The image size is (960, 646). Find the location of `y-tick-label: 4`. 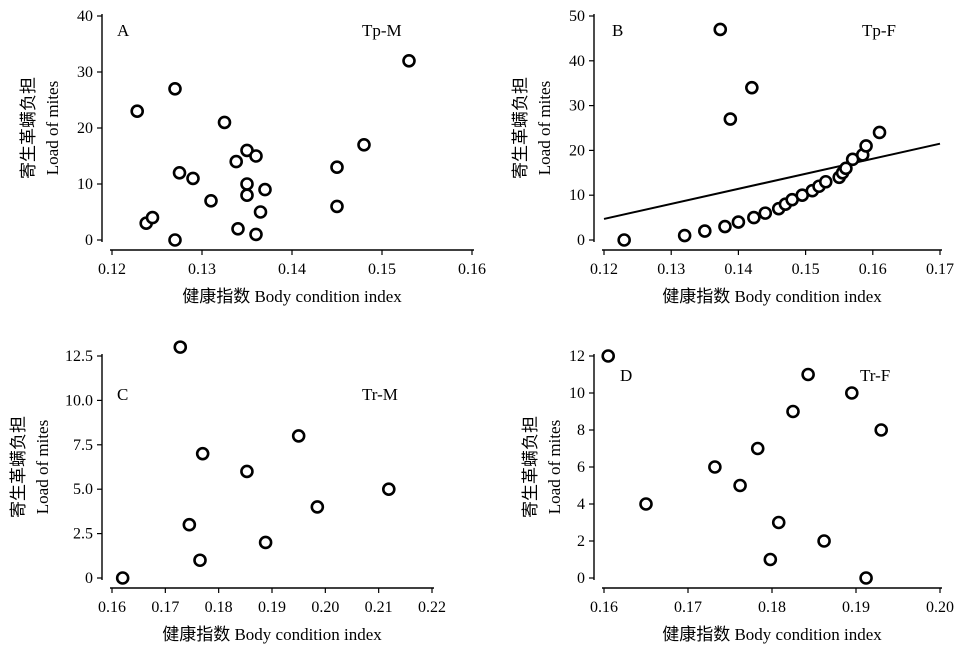

y-tick-label: 4 is located at coordinates (581, 504).